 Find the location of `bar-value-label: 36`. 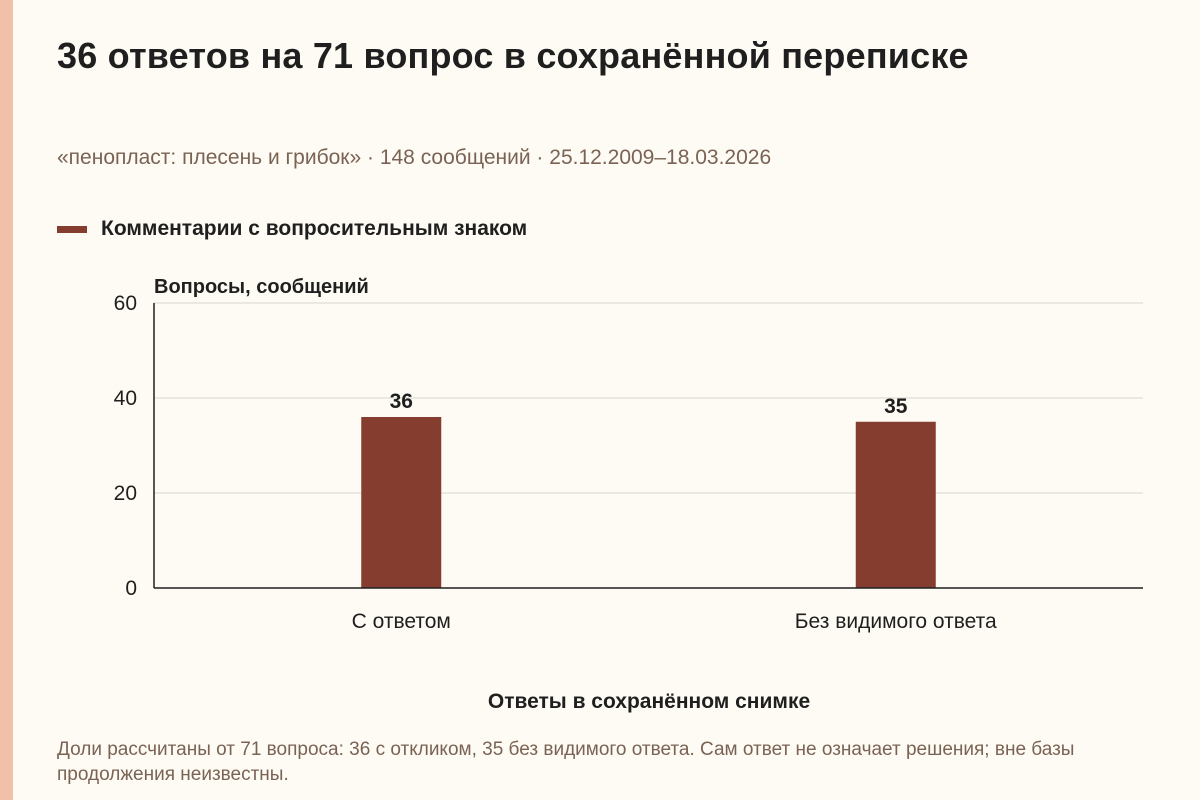

bar-value-label: 36 is located at coordinates (401, 401).